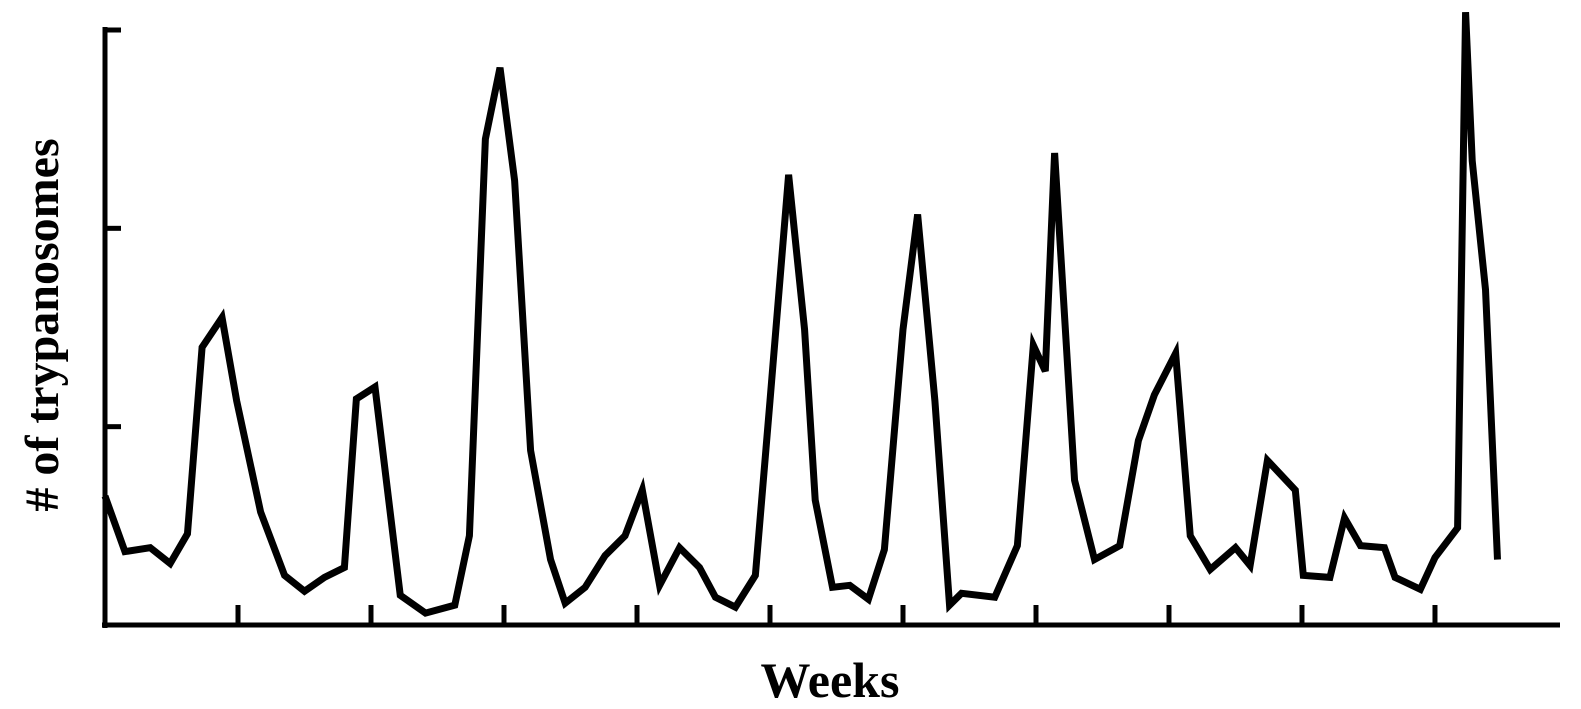 The image size is (1581, 709). What do you see at coordinates (830, 680) in the screenshot?
I see `x-axis-label: Weeks` at bounding box center [830, 680].